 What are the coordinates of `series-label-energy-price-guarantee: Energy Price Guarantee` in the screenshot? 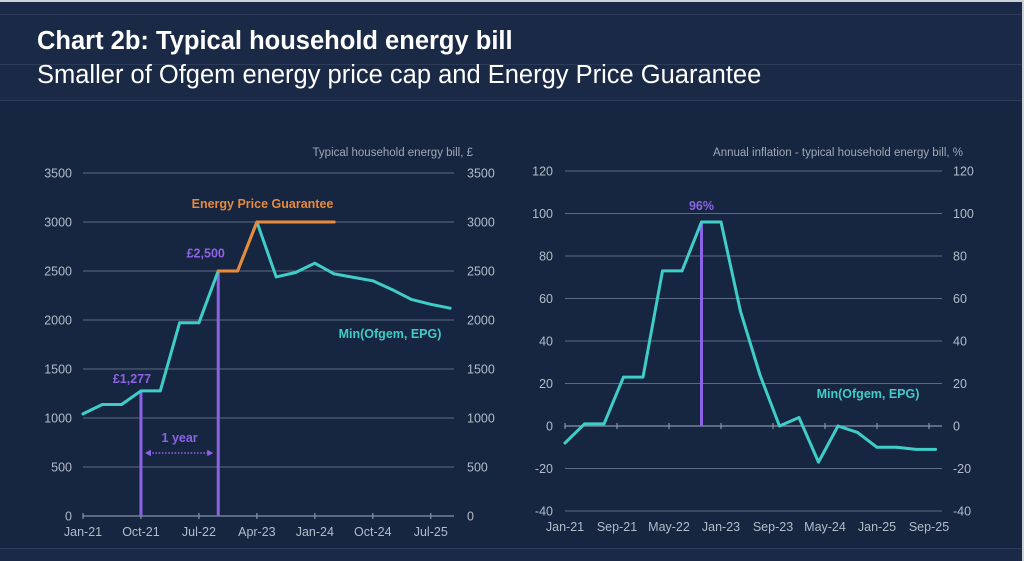 It's located at (263, 204).